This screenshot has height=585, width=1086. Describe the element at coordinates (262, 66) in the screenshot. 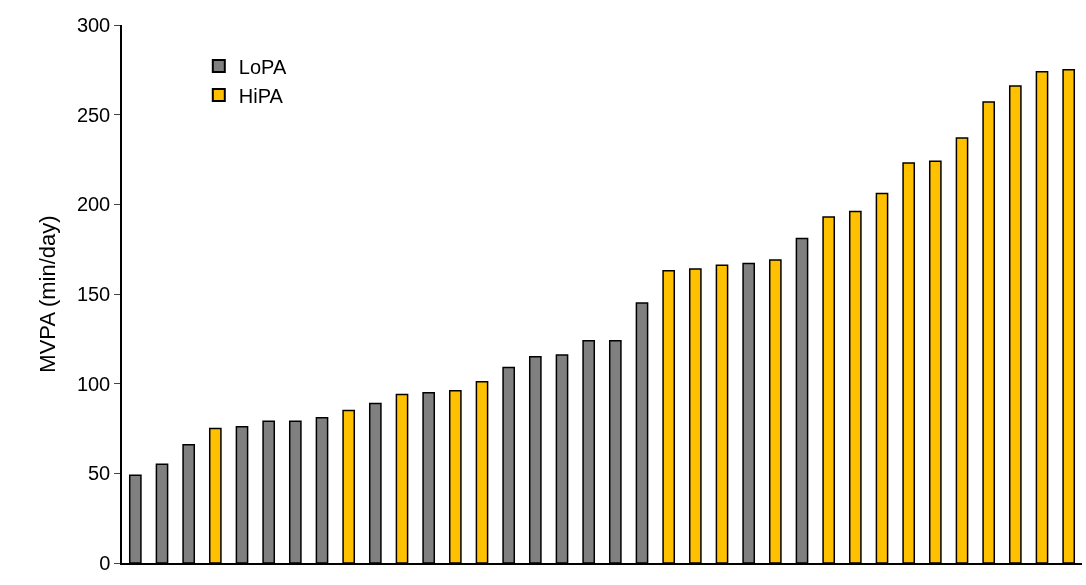

I see `legend-label: LoPA` at that location.